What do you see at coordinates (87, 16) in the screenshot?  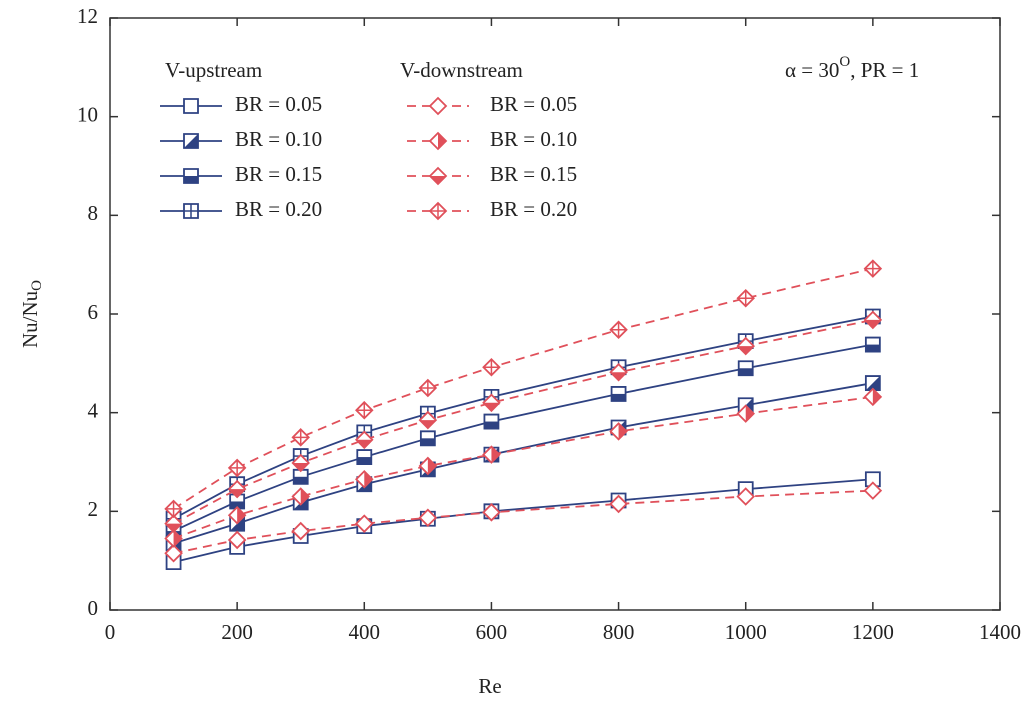 I see `y-tick-label: 12` at bounding box center [87, 16].